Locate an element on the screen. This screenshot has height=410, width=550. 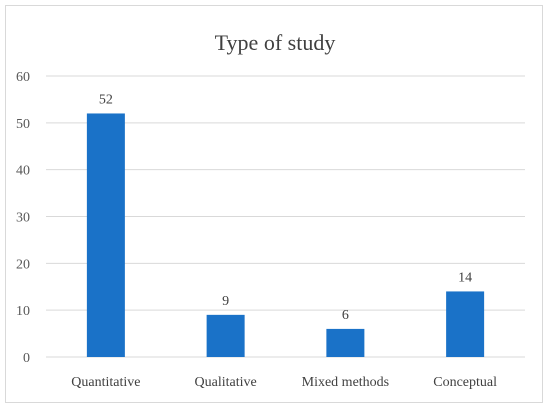
x-category-label: Mixed methods is located at coordinates (346, 382).